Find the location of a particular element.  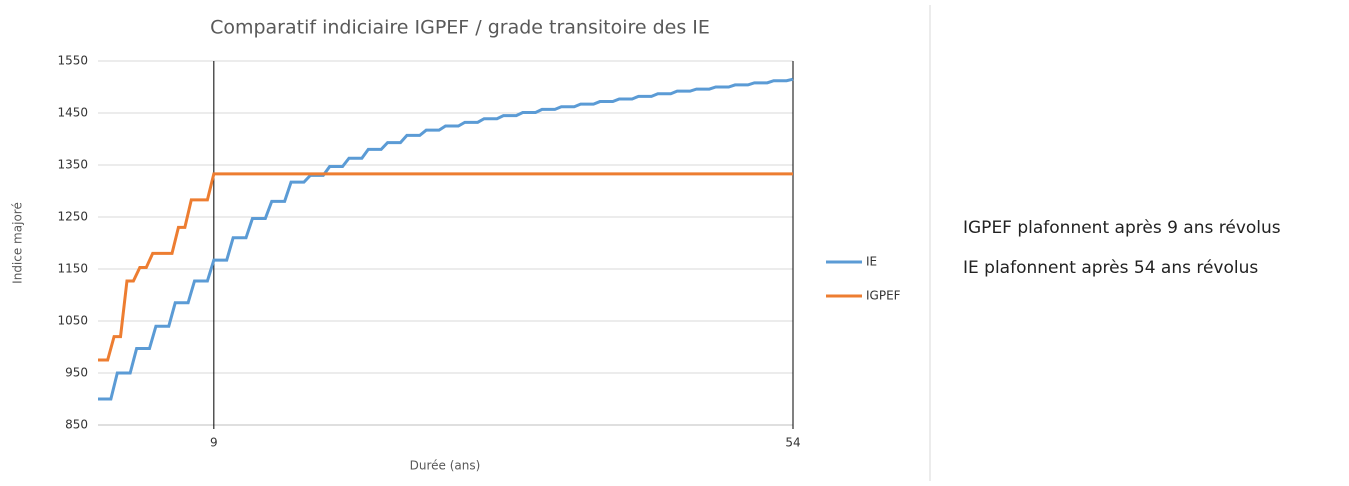

y-tick-label: 1550 is located at coordinates (72, 61).